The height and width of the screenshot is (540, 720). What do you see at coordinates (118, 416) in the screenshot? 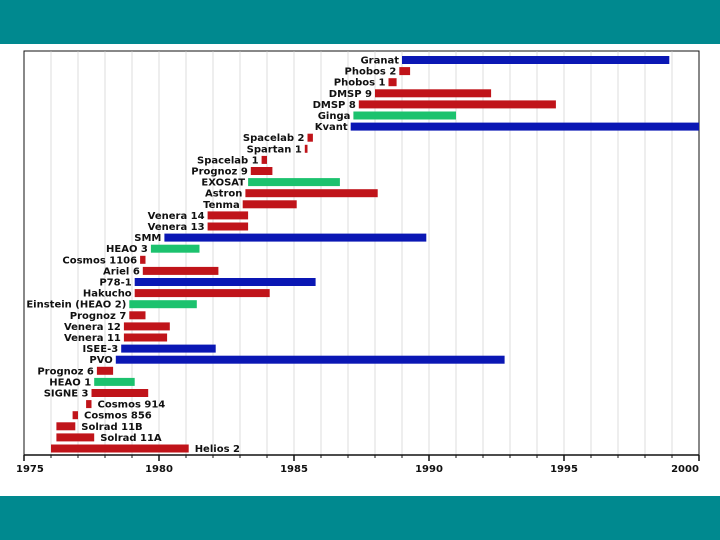
I see `label-cosmos-856: Cosmos 856` at bounding box center [118, 416].